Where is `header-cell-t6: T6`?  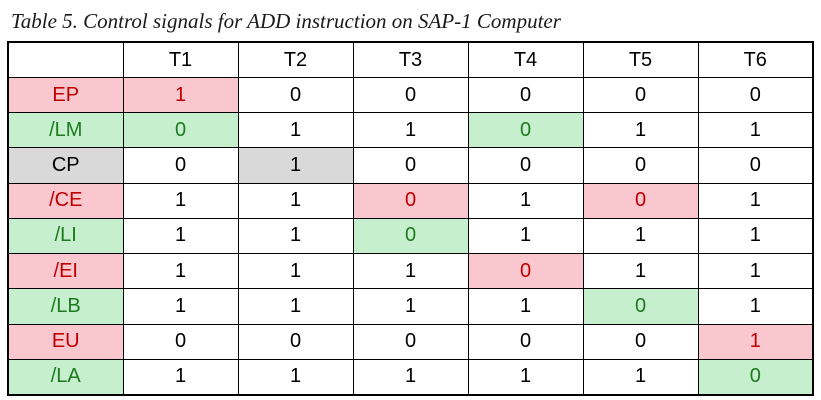
header-cell-t6: T6 is located at coordinates (755, 59).